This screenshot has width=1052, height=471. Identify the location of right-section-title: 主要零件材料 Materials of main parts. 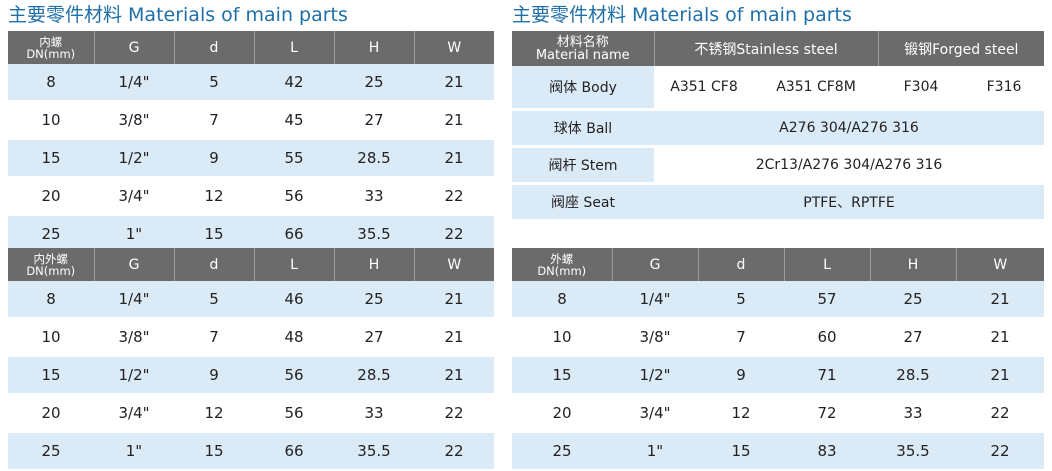
(682, 15).